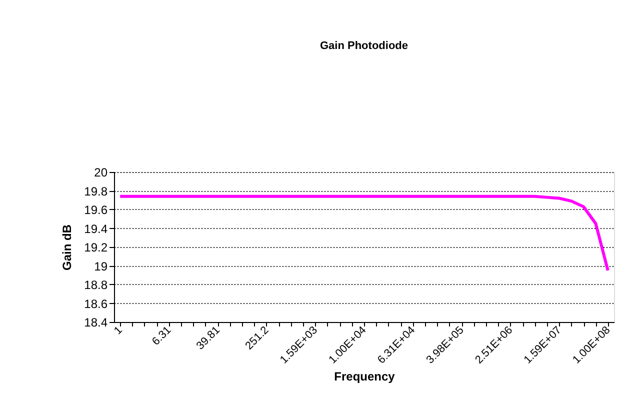 The width and height of the screenshot is (636, 418). I want to click on y-tick-label: 19.2, so click(96, 247).